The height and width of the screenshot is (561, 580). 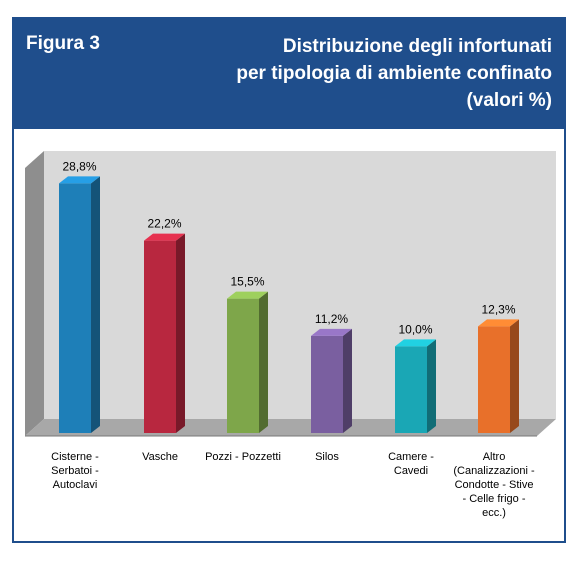 What do you see at coordinates (331, 319) in the screenshot?
I see `data-label: 11,2%` at bounding box center [331, 319].